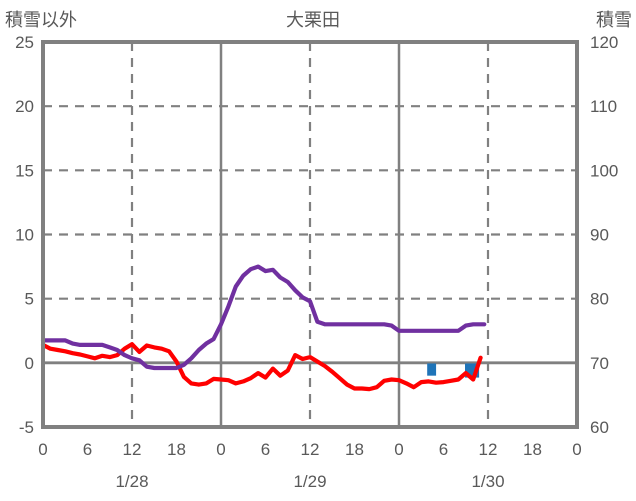 Image resolution: width=636 pixels, height=501 pixels. What do you see at coordinates (603, 106) in the screenshot?
I see `right-axis-tick-label: 110` at bounding box center [603, 106].